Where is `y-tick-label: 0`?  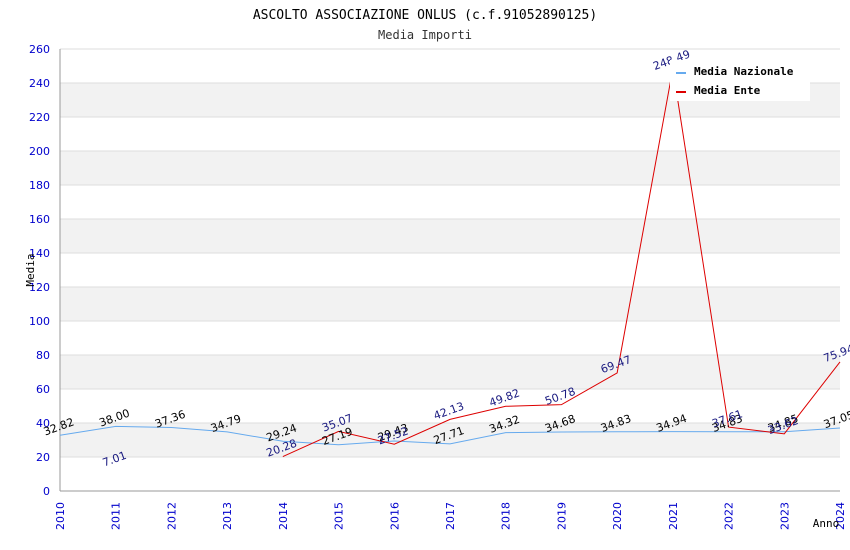
y-tick-label: 0 is located at coordinates (46, 491).